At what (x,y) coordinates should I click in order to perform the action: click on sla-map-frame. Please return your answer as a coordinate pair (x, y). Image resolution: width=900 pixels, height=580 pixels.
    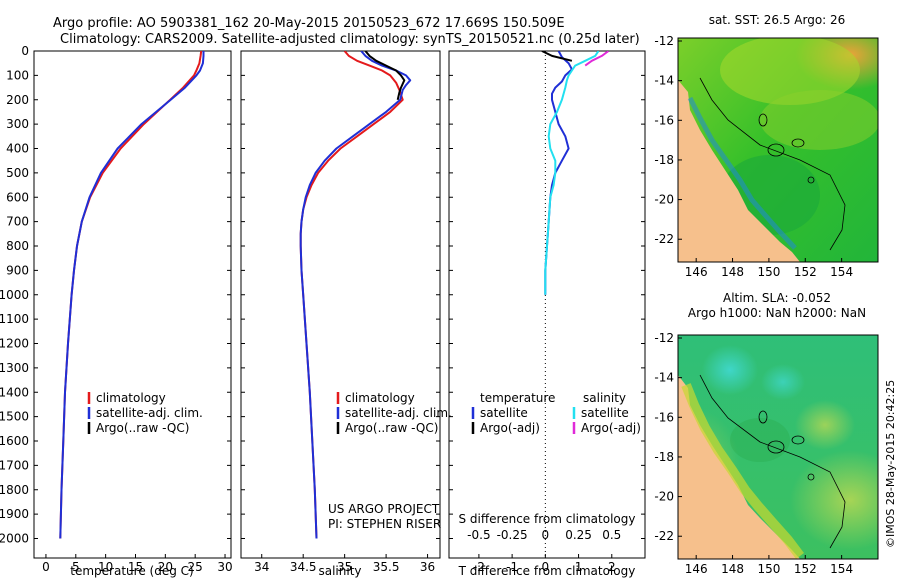
    Looking at the image, I should click on (778, 447).